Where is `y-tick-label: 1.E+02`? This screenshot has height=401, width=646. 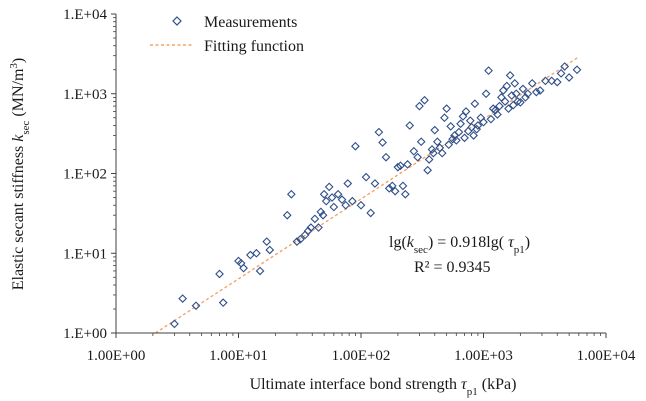
y-tick-label: 1.E+02 is located at coordinates (85, 175).